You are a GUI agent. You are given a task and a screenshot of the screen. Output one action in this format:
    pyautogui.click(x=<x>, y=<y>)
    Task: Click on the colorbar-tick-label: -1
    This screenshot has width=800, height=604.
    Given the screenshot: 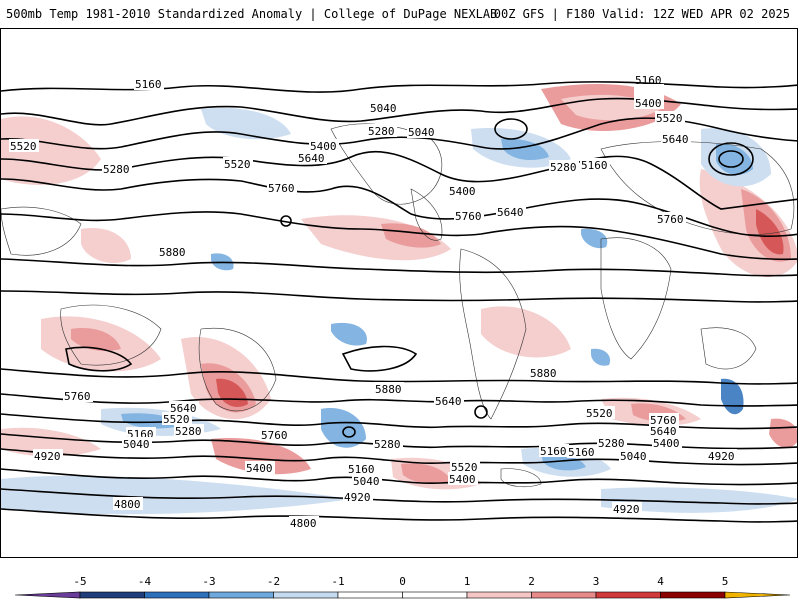 What is the action you would take?
    pyautogui.click(x=337, y=581)
    